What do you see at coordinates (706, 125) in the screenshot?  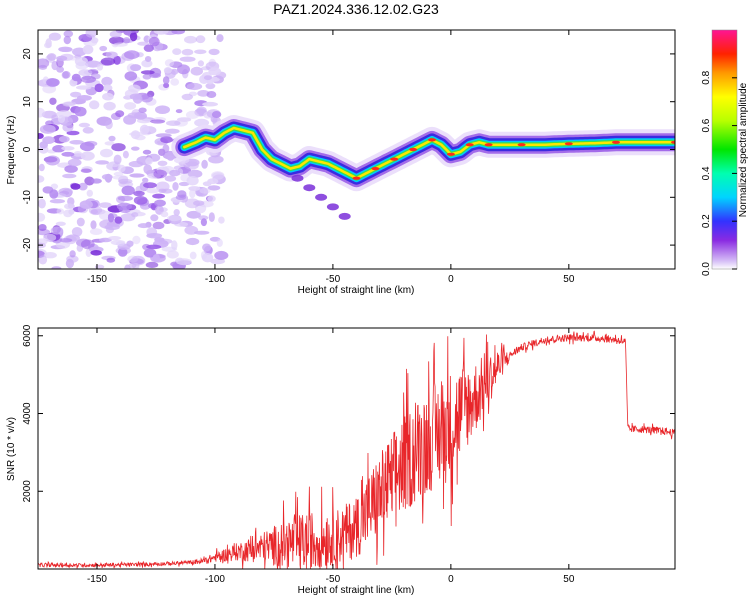 I see `colorbar-tick-label: 0.6` at bounding box center [706, 125].